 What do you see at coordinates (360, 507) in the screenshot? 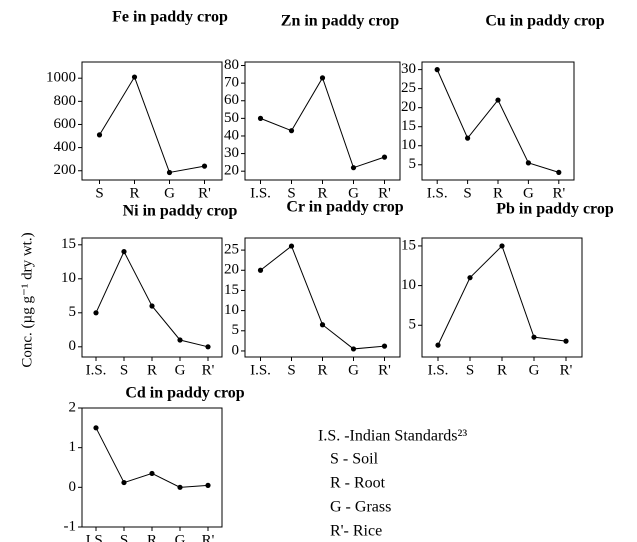
I see `key-entry: G - Grass` at bounding box center [360, 507].